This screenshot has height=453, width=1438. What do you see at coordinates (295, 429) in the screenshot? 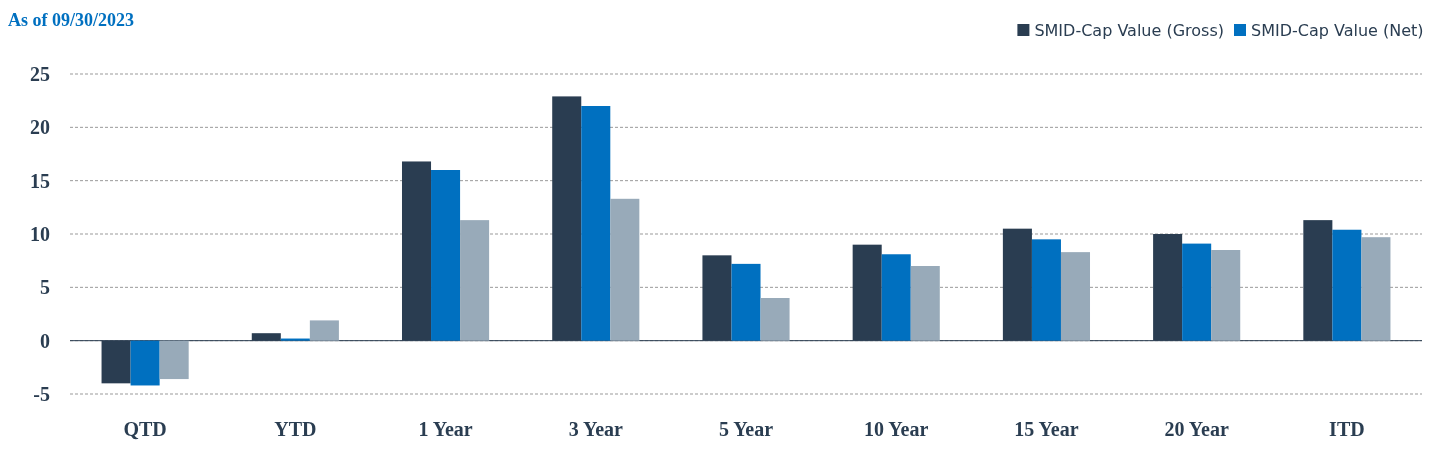
I see `x-tick-label: YTD` at bounding box center [295, 429].